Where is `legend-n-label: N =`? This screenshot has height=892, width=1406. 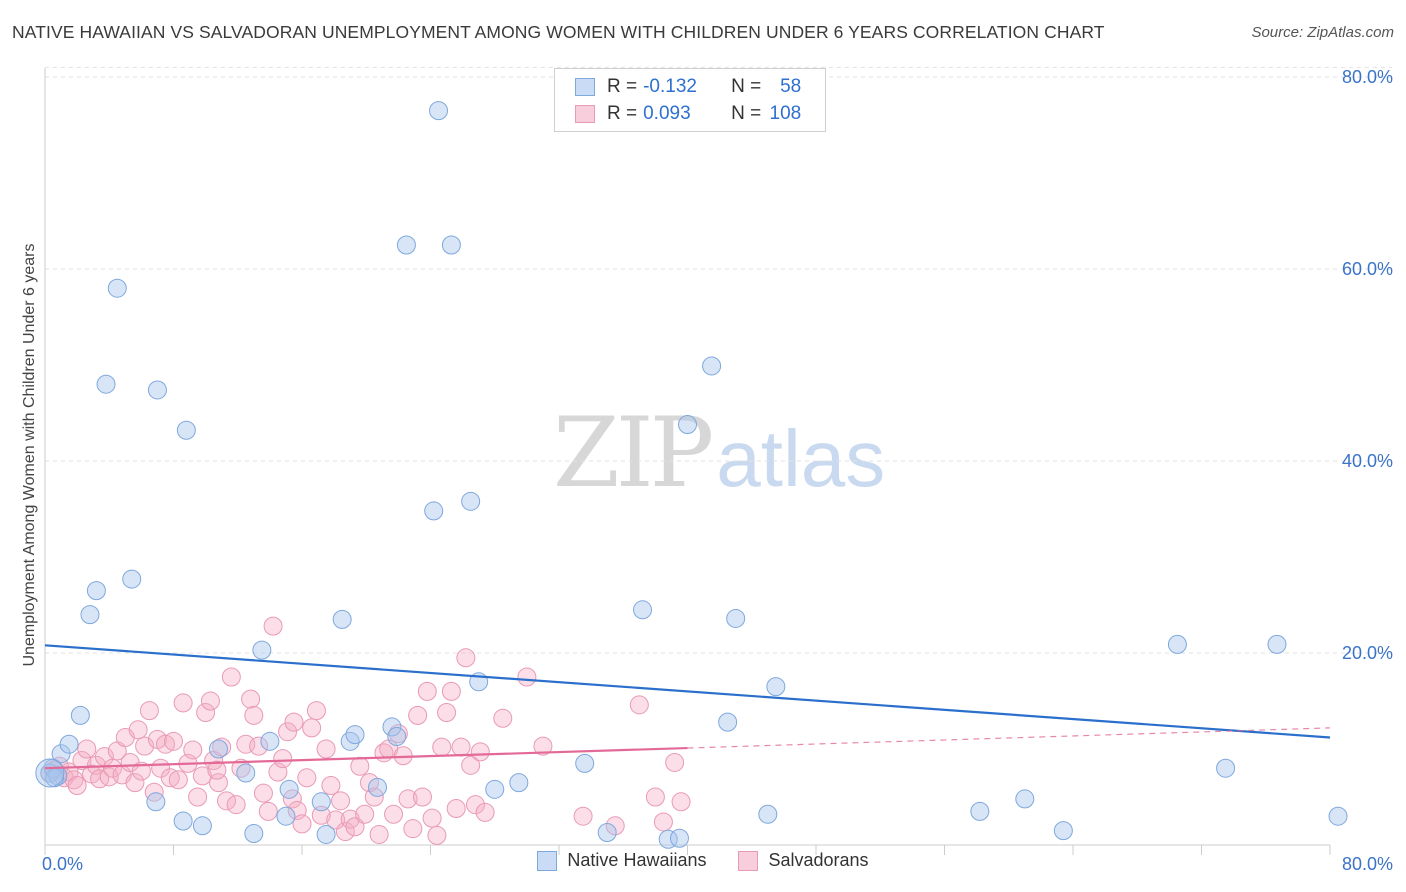
legend-n-label: N = is located at coordinates (746, 113).